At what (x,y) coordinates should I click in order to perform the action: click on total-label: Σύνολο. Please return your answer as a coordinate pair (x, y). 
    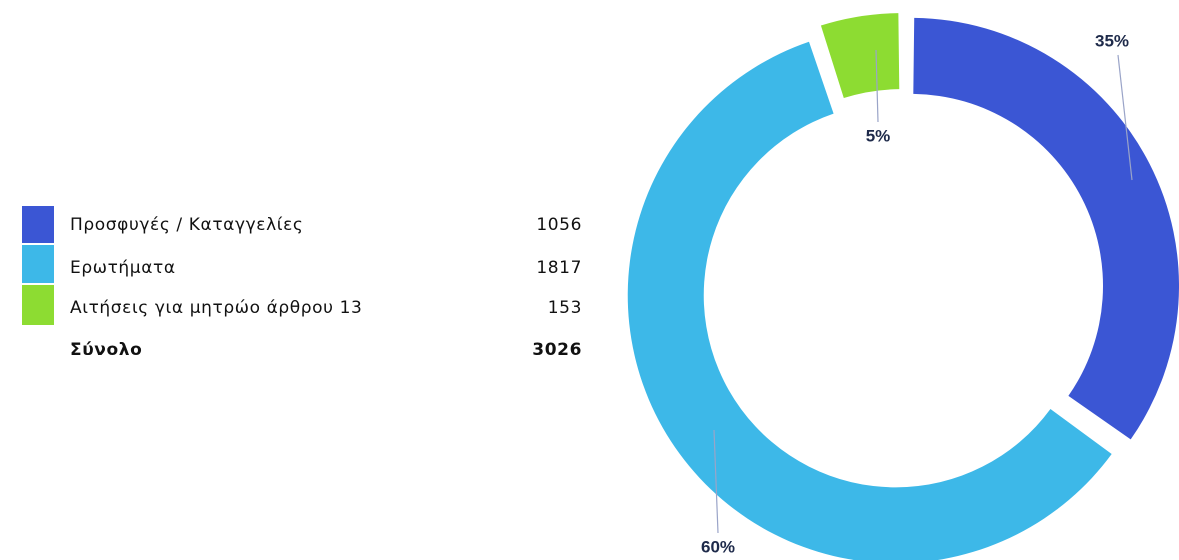
    Looking at the image, I should click on (106, 350).